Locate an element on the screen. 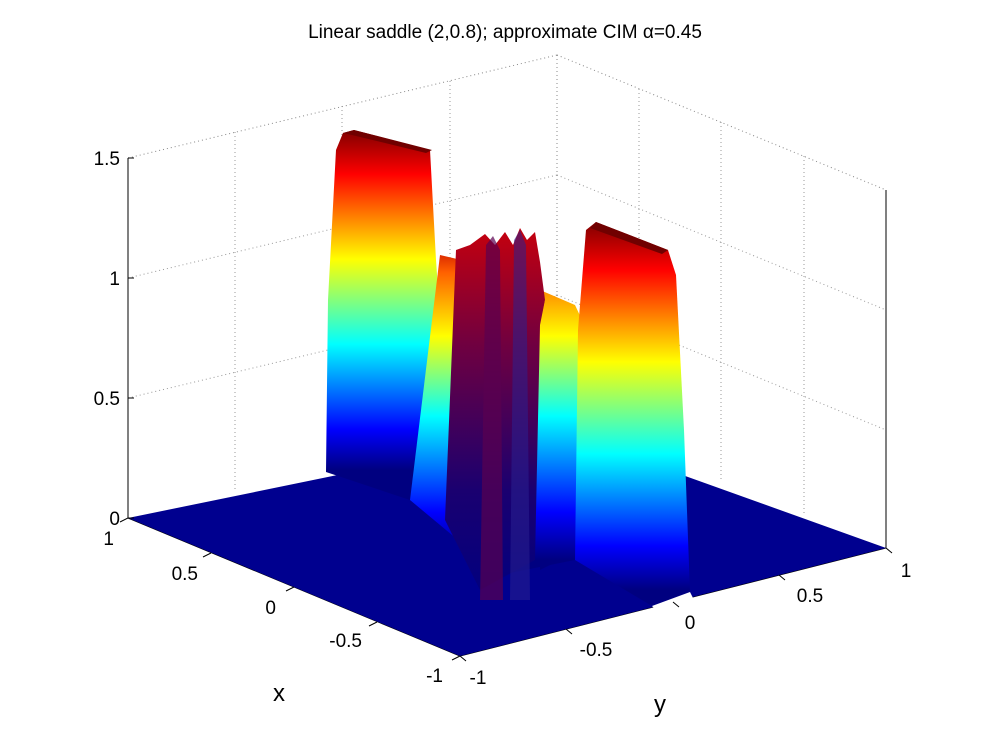 The height and width of the screenshot is (738, 981). z-tick-label: 0 is located at coordinates (114, 519).